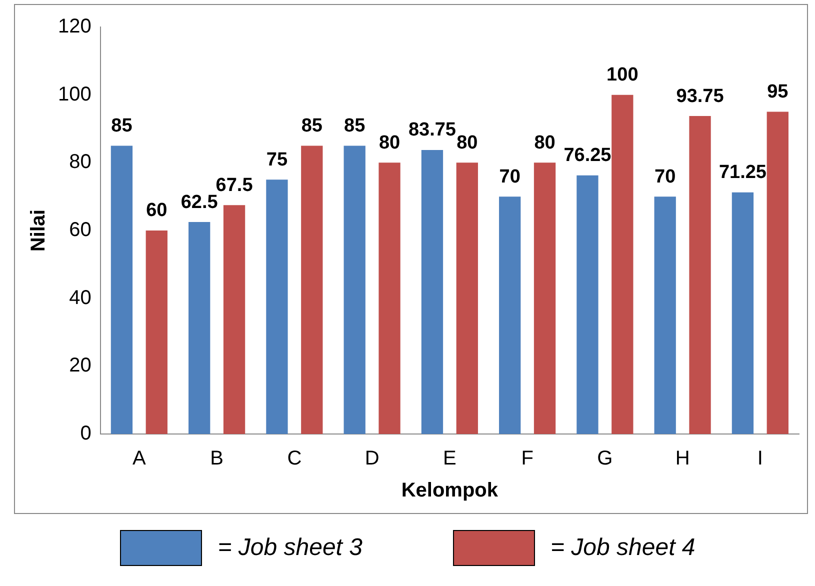  I want to click on x-tick-label: E, so click(449, 459).